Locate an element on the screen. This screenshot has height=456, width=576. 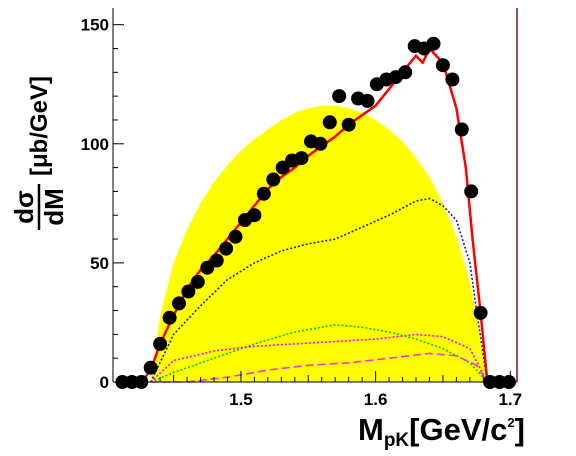
x-axis-title: MpK[GeV/c2] is located at coordinates (441, 431).